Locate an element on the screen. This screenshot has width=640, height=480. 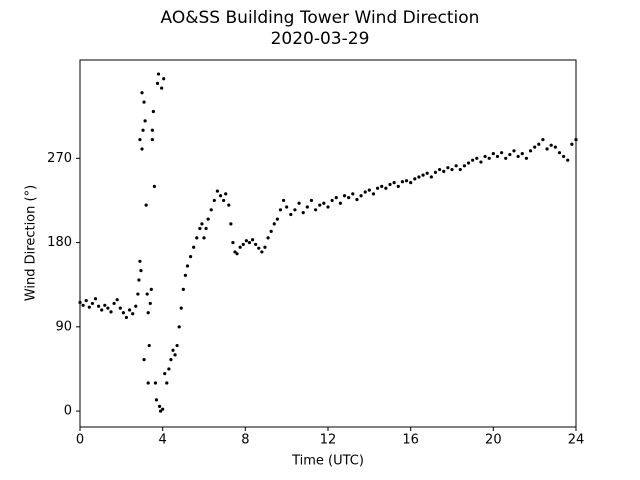
x-tick-label: 20 is located at coordinates (493, 440).